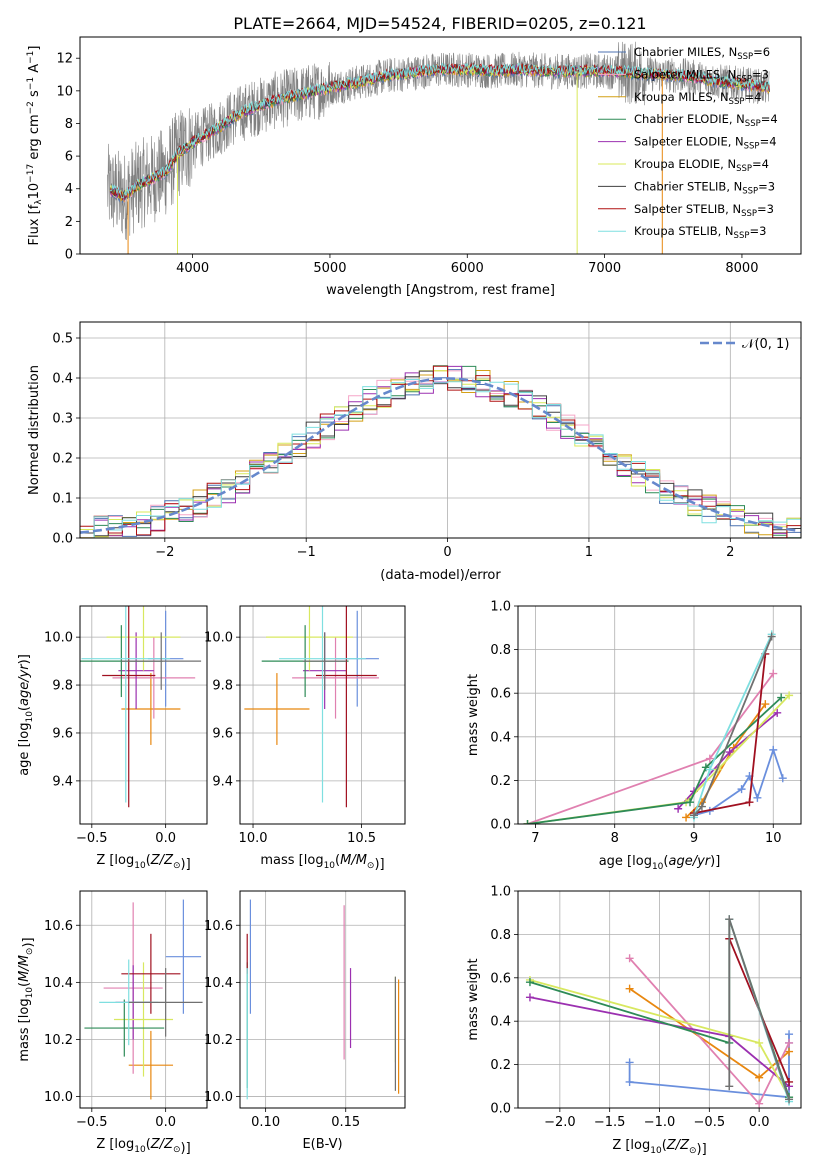 This screenshot has width=819, height=1170. Describe the element at coordinates (467, 268) in the screenshot. I see `x-tick-label: 6000` at that location.